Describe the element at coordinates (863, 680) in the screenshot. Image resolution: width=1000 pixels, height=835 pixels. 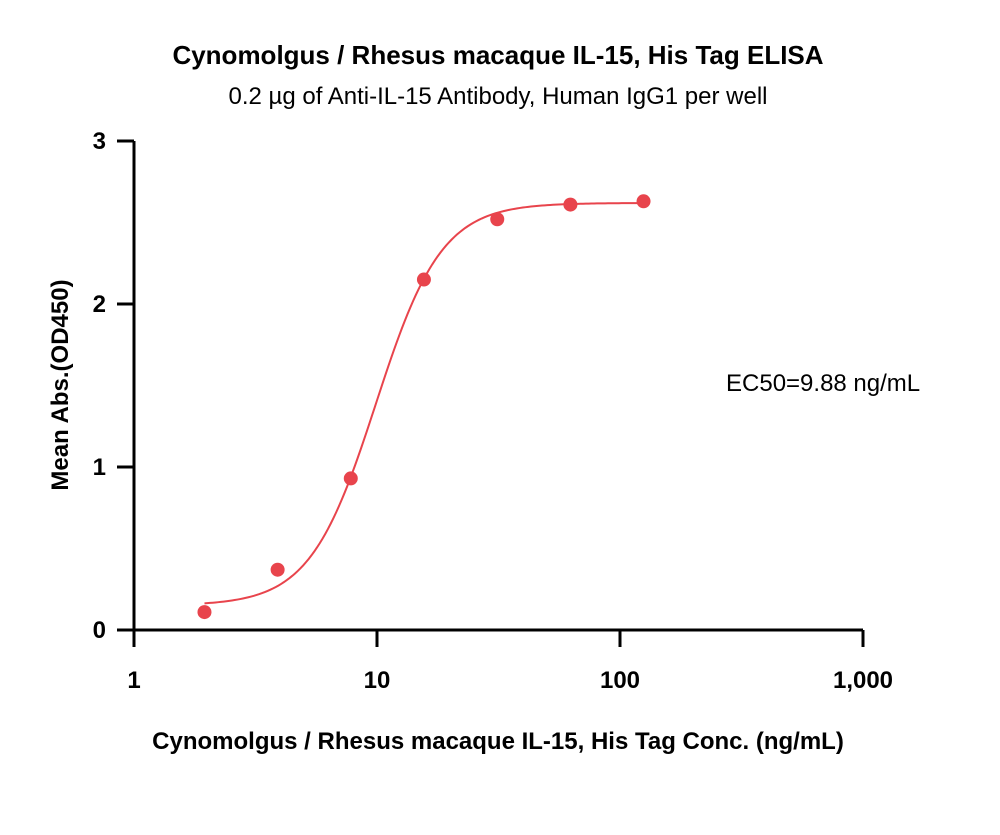
I see `x-tick-label: 1,000` at that location.